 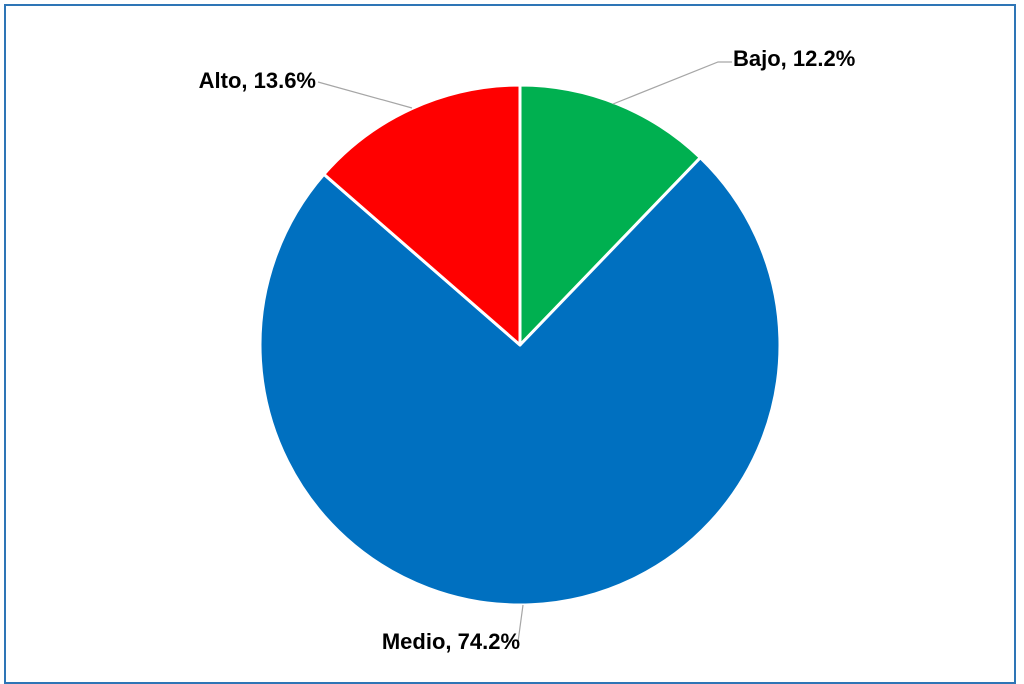 I want to click on data-label-bajo: Bajo, 12.2%, so click(x=794, y=58).